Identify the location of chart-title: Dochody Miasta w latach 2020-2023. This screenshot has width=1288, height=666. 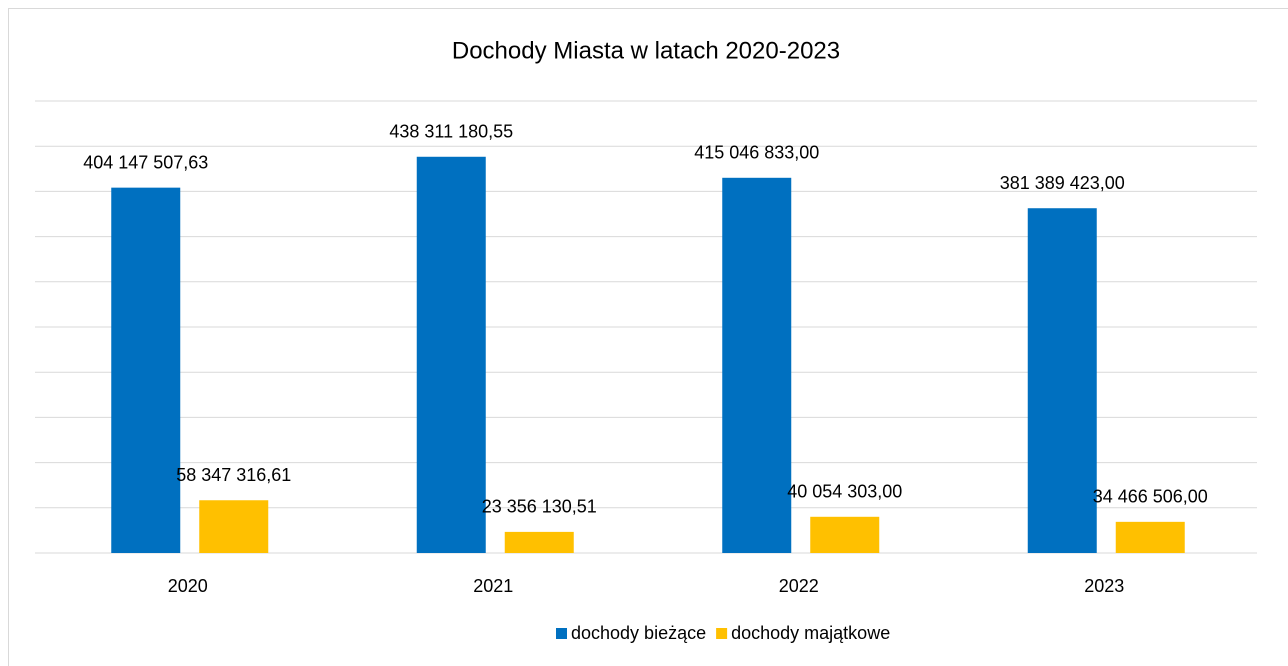
(646, 50).